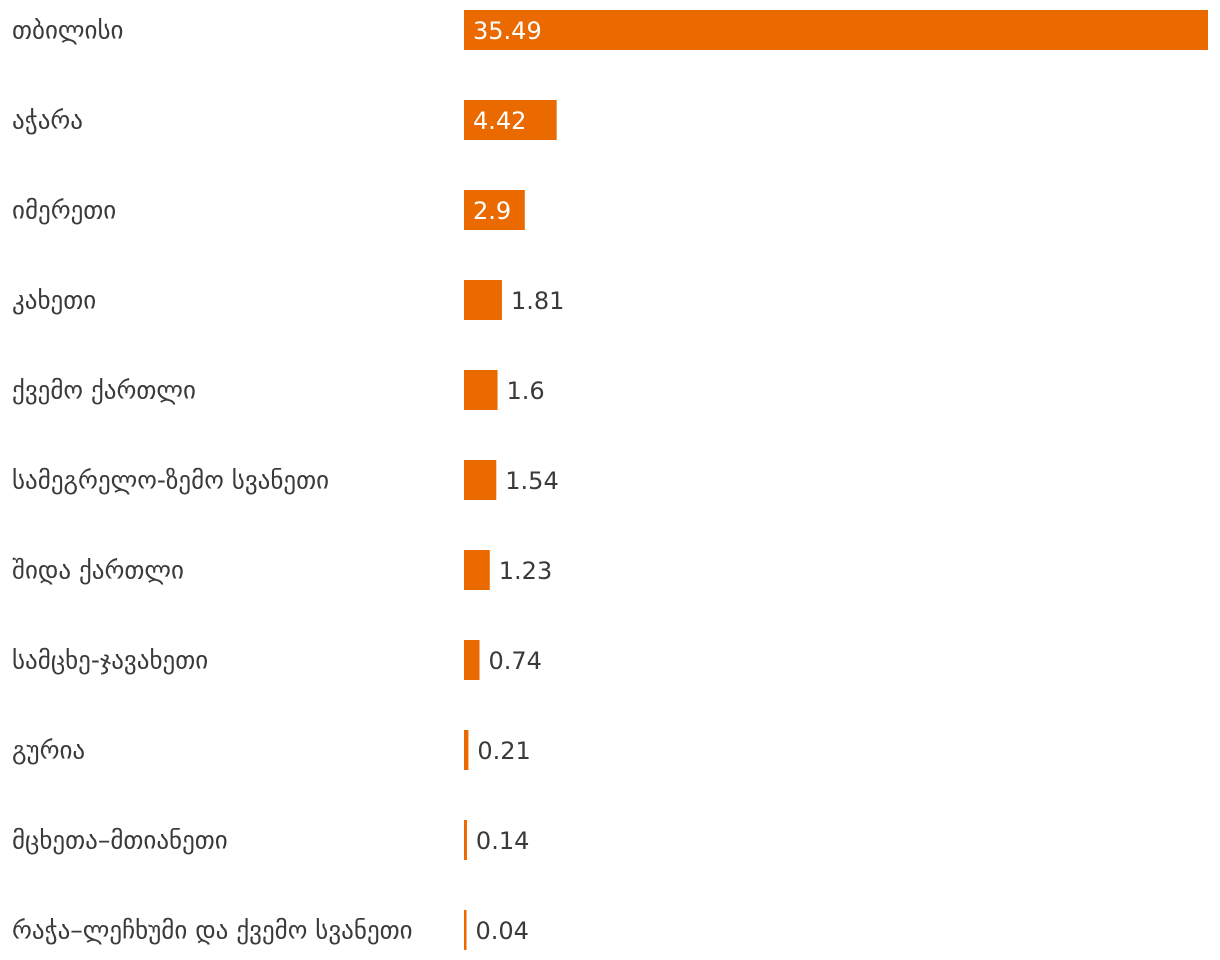 Image resolution: width=1220 pixels, height=960 pixels. I want to click on value-label: 1.23, so click(525, 571).